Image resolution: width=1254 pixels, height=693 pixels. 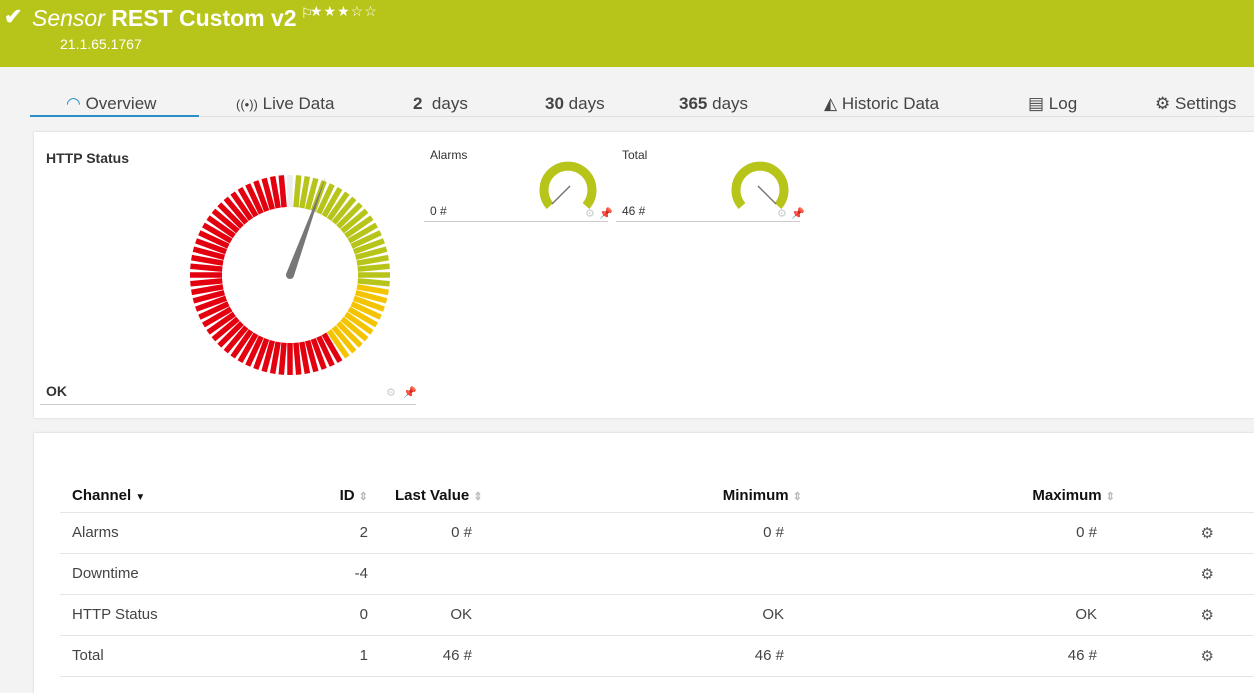 I want to click on tab-historic-data: ◭ Historic Data, so click(x=882, y=103).